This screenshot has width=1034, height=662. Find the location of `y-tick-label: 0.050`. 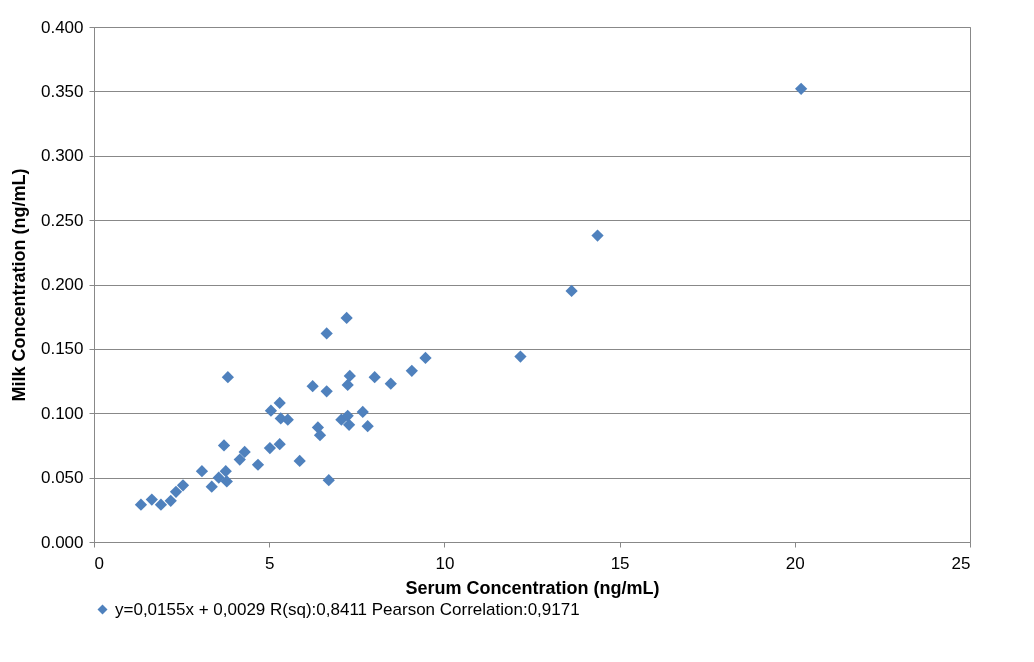

y-tick-label: 0.050 is located at coordinates (62, 478).